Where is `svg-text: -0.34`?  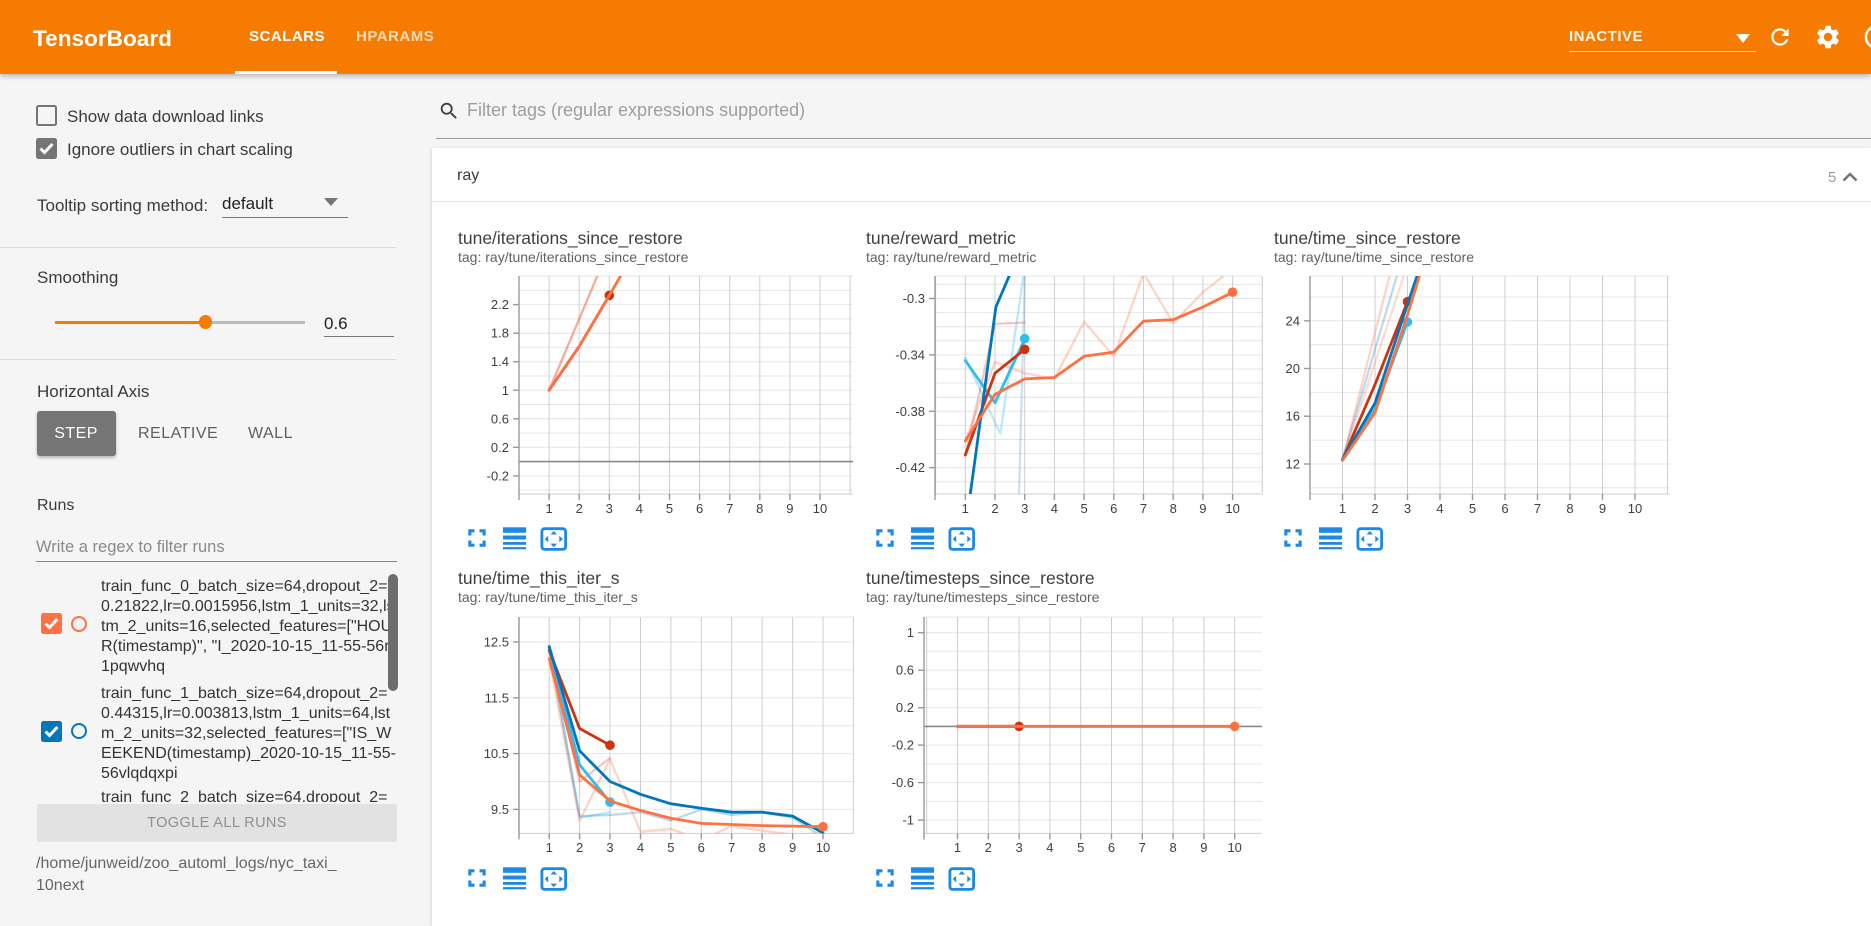
svg-text: -0.34 is located at coordinates (910, 354).